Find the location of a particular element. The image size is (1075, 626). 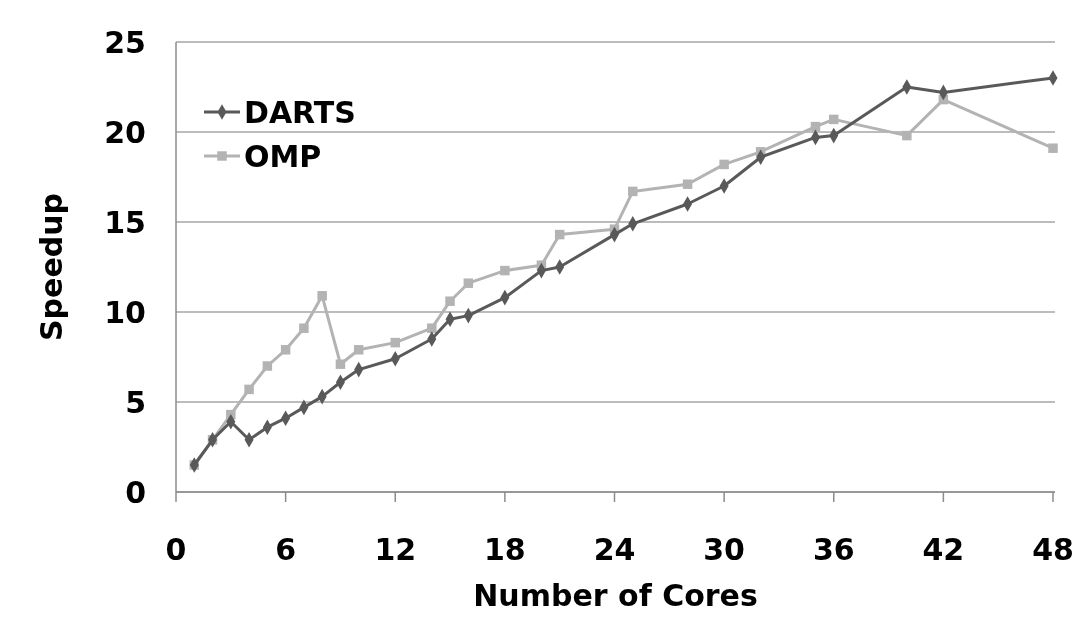

y-tick-label: 25 is located at coordinates (125, 42).